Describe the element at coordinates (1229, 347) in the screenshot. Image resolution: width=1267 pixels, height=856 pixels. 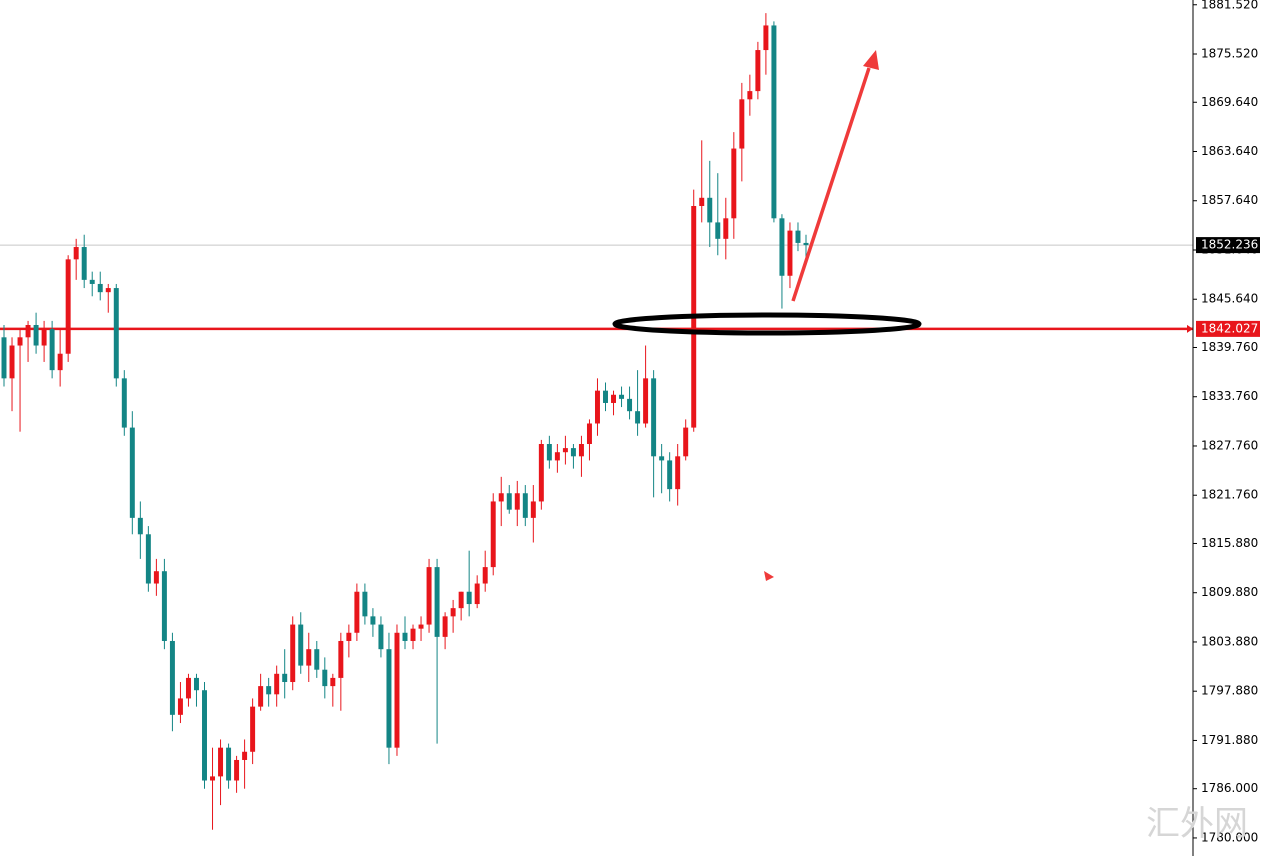
I see `y-tick-label: 1839.760` at that location.